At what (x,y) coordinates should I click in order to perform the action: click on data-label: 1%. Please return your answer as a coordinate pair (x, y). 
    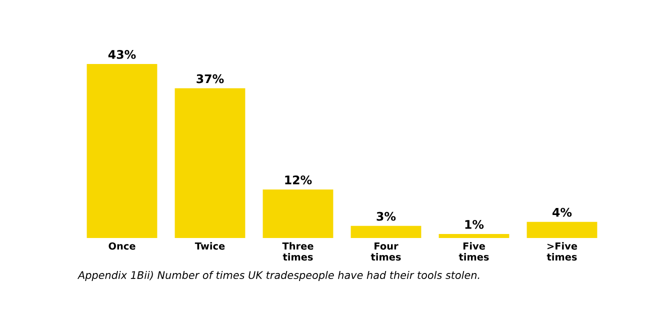
    Looking at the image, I should click on (474, 224).